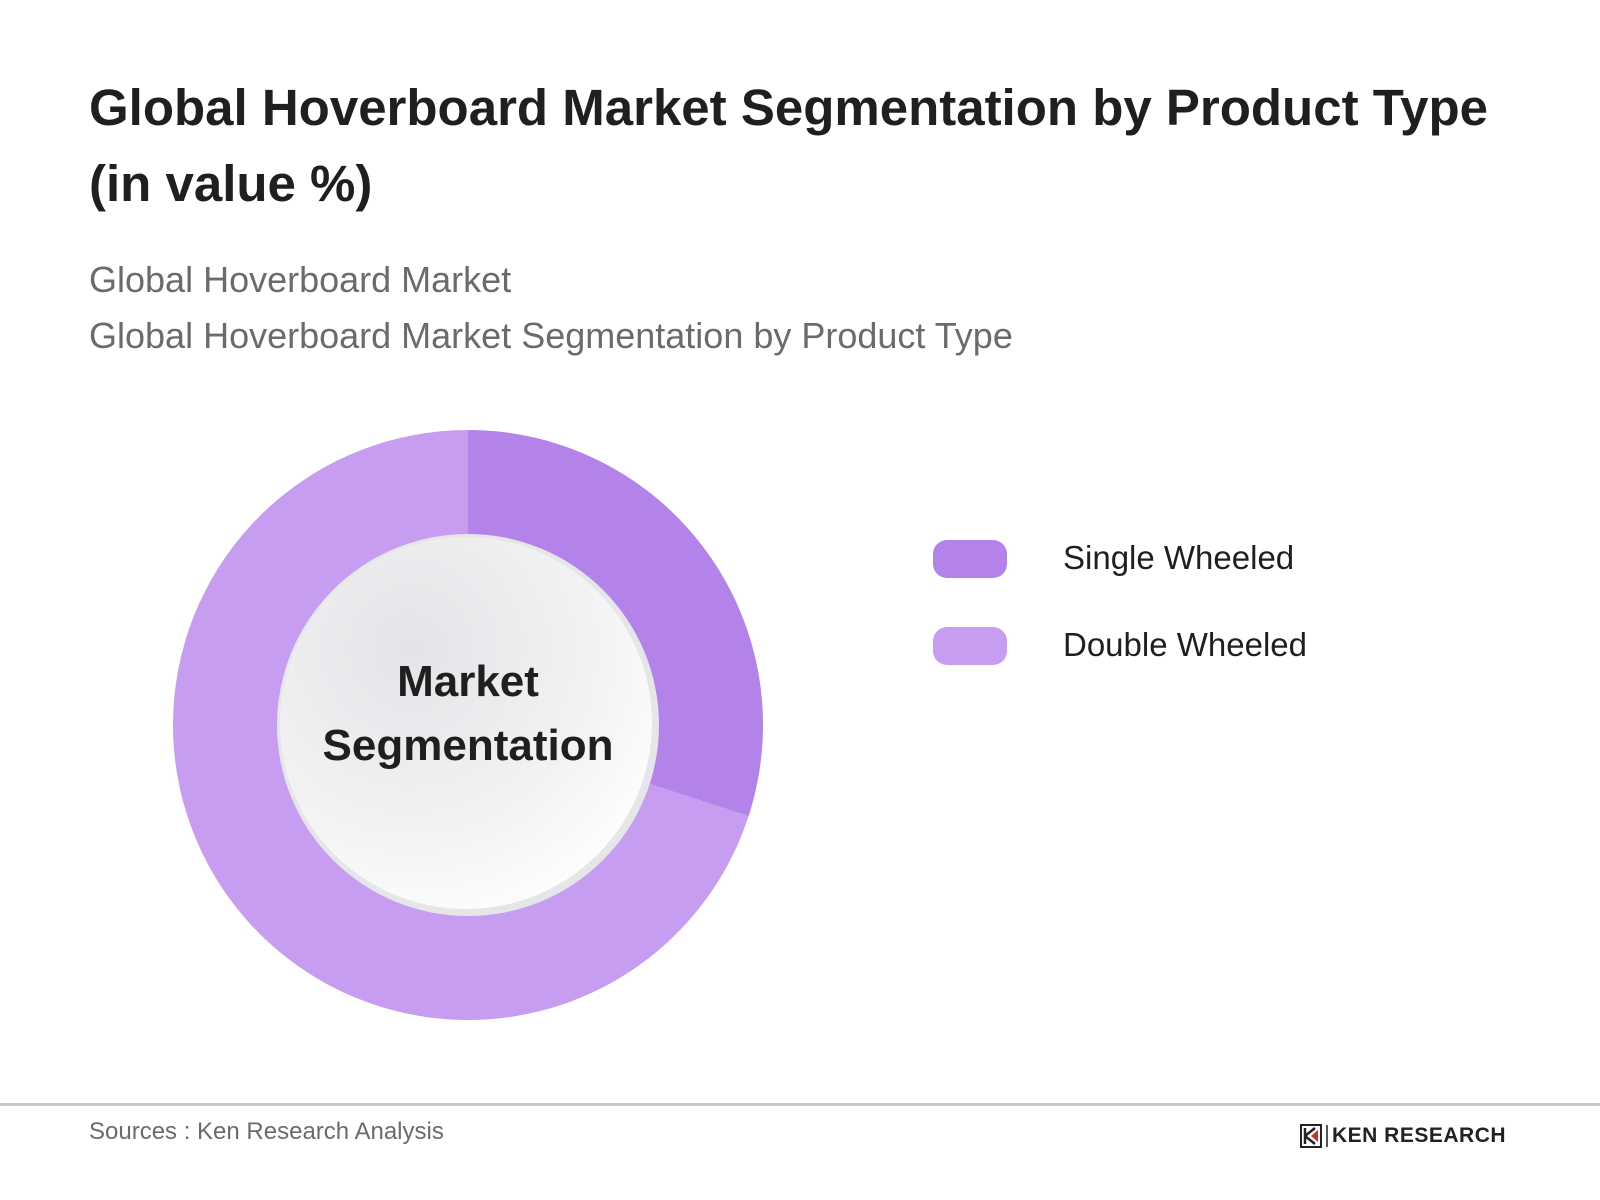 This screenshot has height=1200, width=1600. What do you see at coordinates (800, 1104) in the screenshot?
I see `footer-divider` at bounding box center [800, 1104].